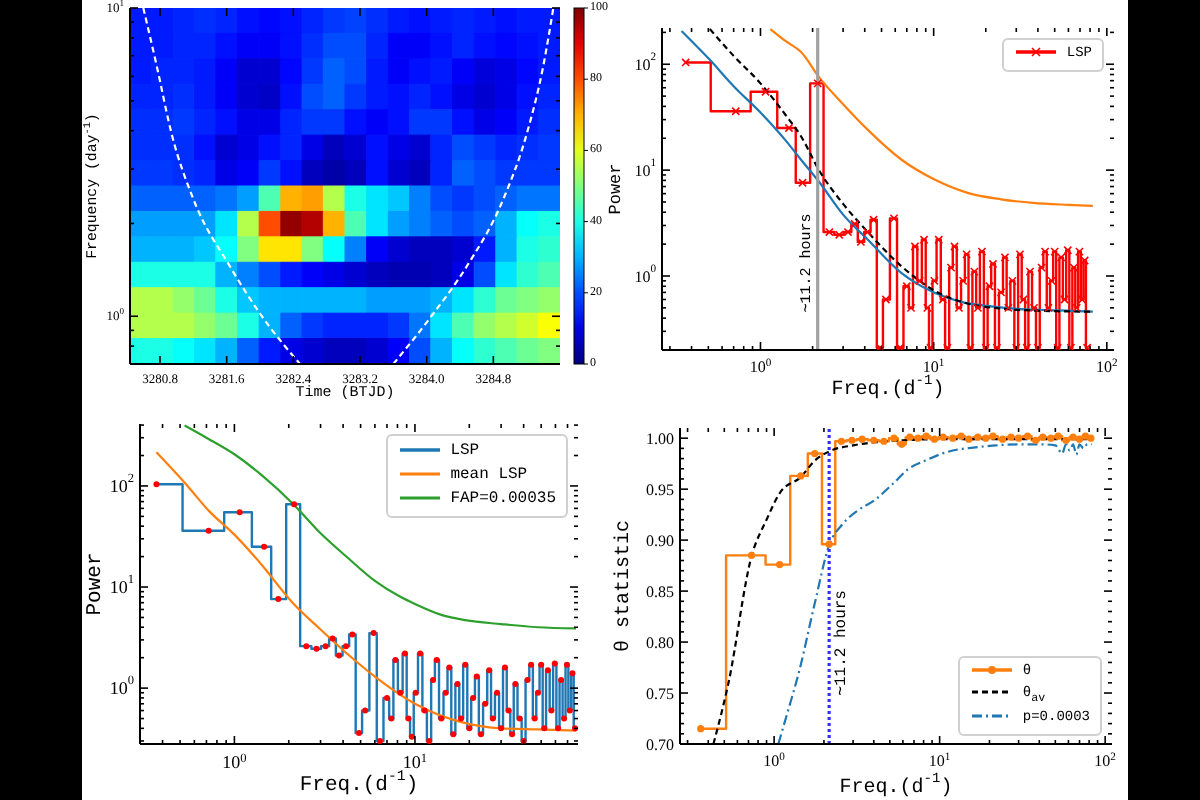  What do you see at coordinates (465, 451) in the screenshot?
I see `legend-label: LSP` at bounding box center [465, 451].